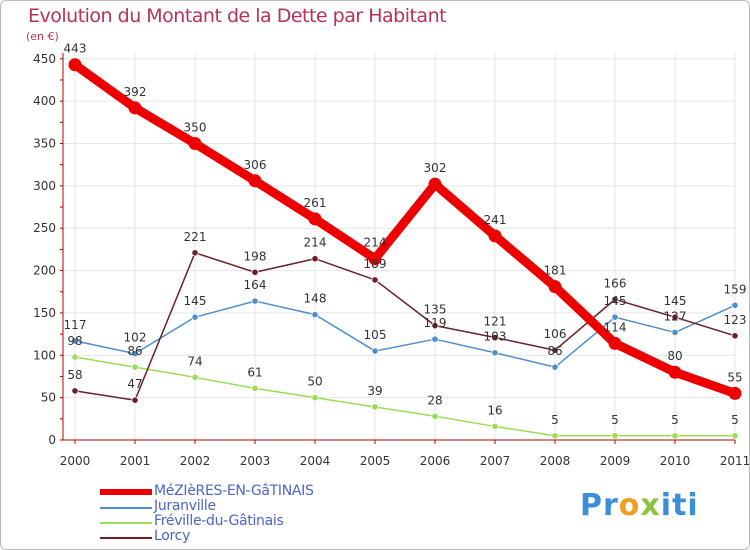 The width and height of the screenshot is (750, 550). I want to click on x-tick-label: 2010, so click(675, 461).